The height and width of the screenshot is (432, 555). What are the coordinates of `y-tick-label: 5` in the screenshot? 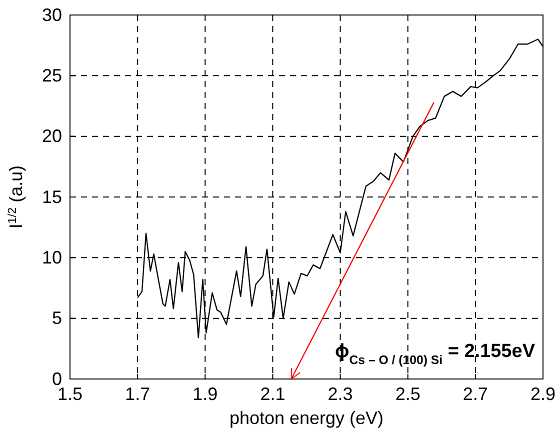 It's located at (57, 318).